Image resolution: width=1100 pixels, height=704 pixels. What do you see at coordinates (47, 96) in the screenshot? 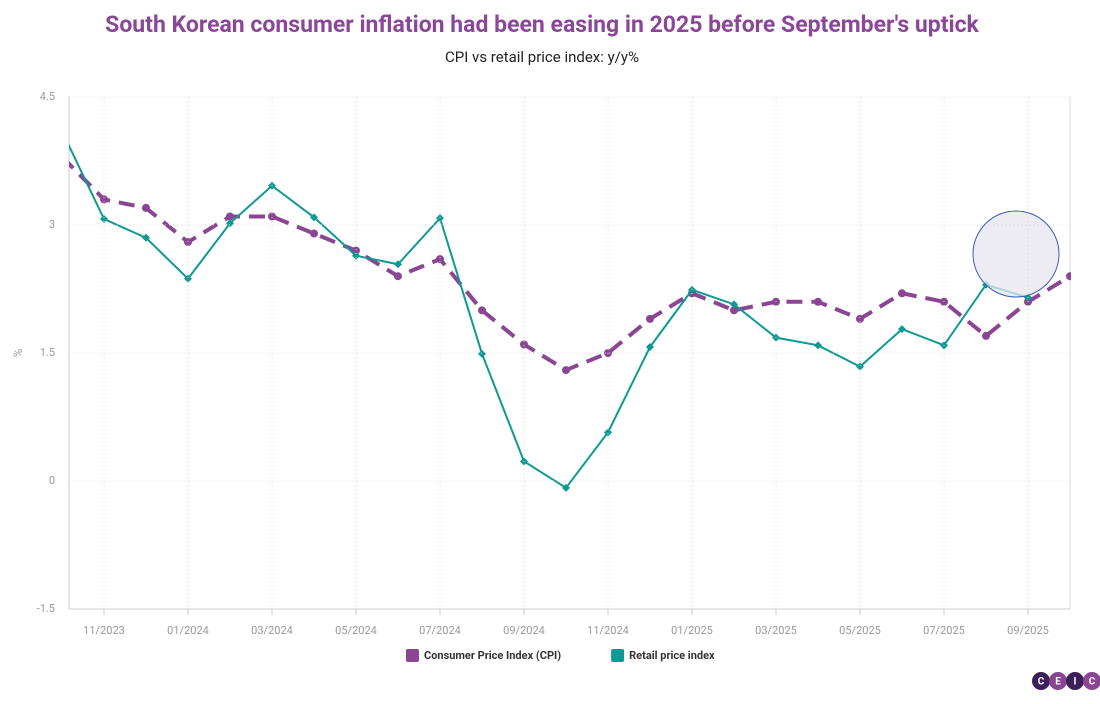
I see `y-tick-label: 4.5` at bounding box center [47, 96].